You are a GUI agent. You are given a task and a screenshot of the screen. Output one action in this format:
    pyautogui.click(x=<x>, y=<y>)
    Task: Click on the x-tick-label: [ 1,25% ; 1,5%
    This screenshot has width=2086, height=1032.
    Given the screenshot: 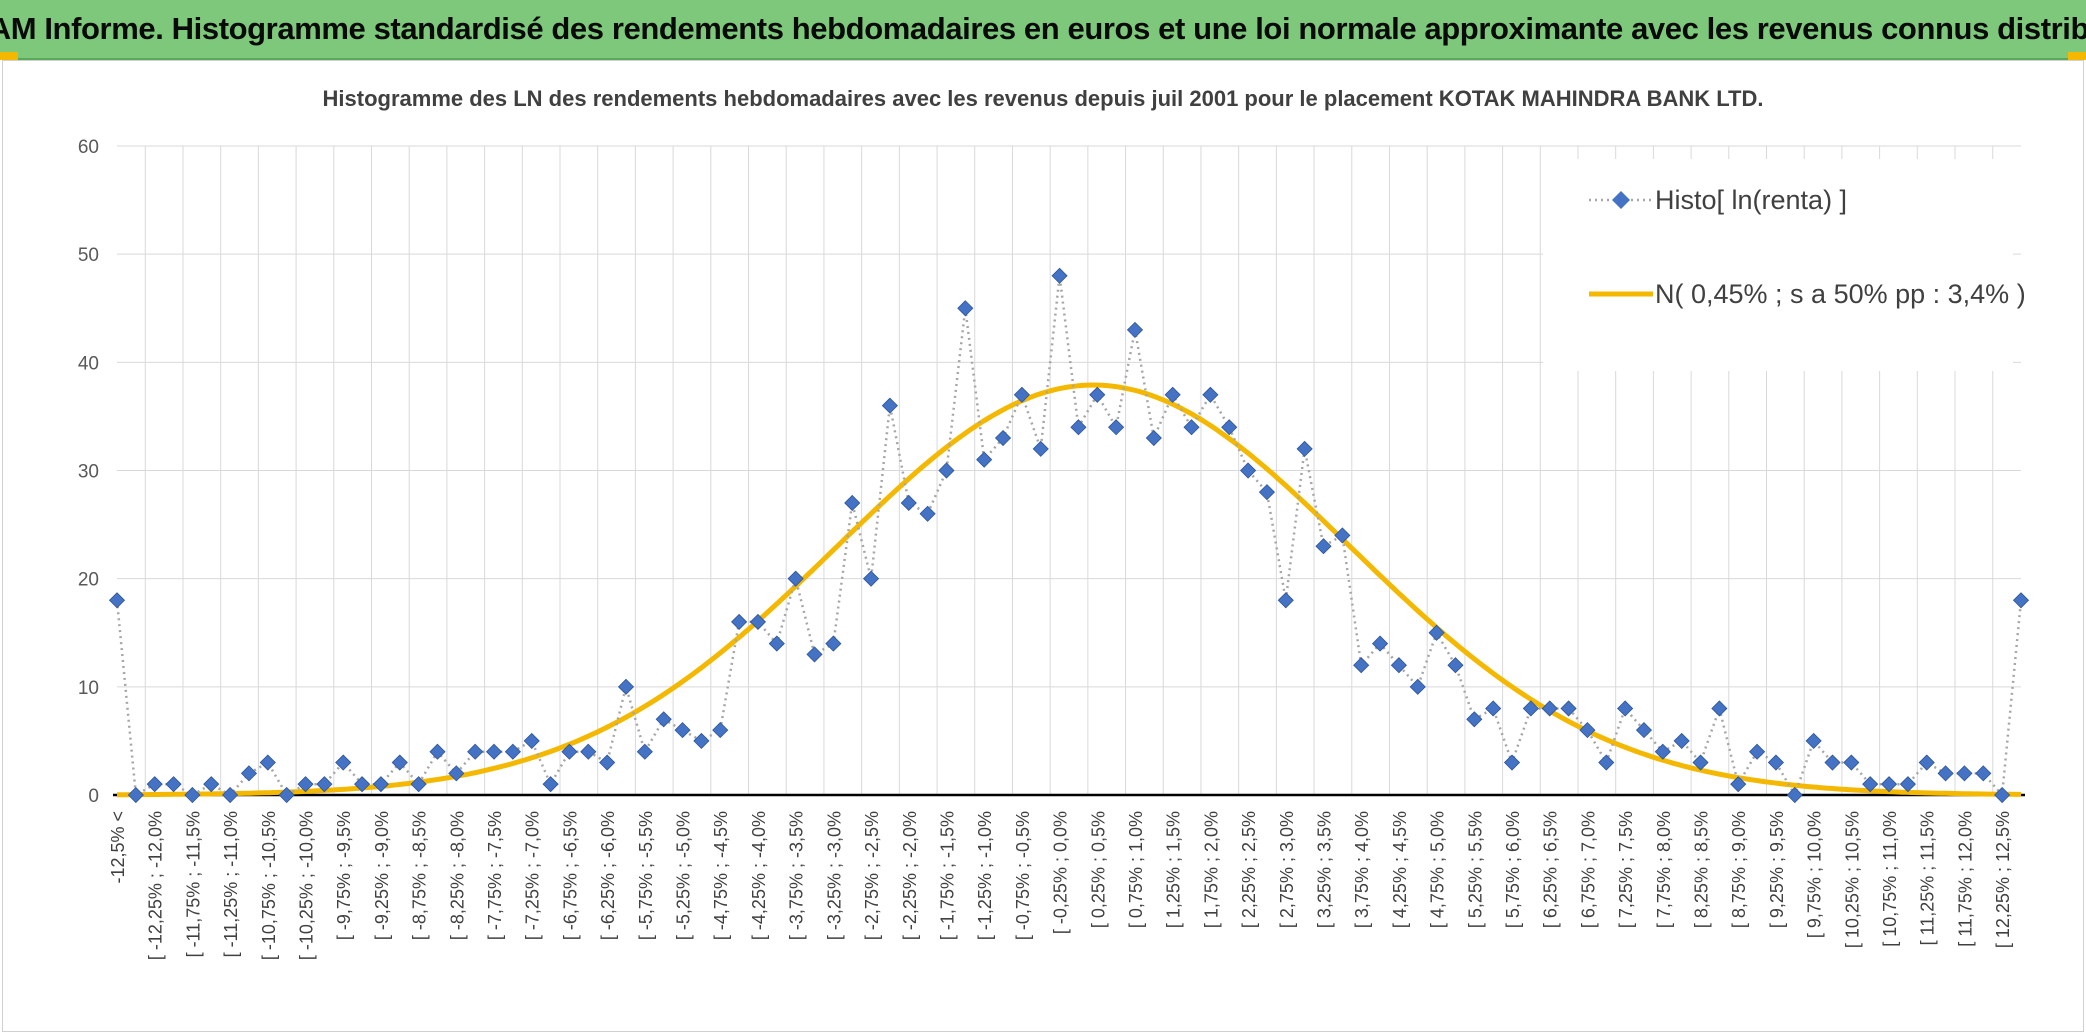 What is the action you would take?
    pyautogui.click(x=1174, y=869)
    